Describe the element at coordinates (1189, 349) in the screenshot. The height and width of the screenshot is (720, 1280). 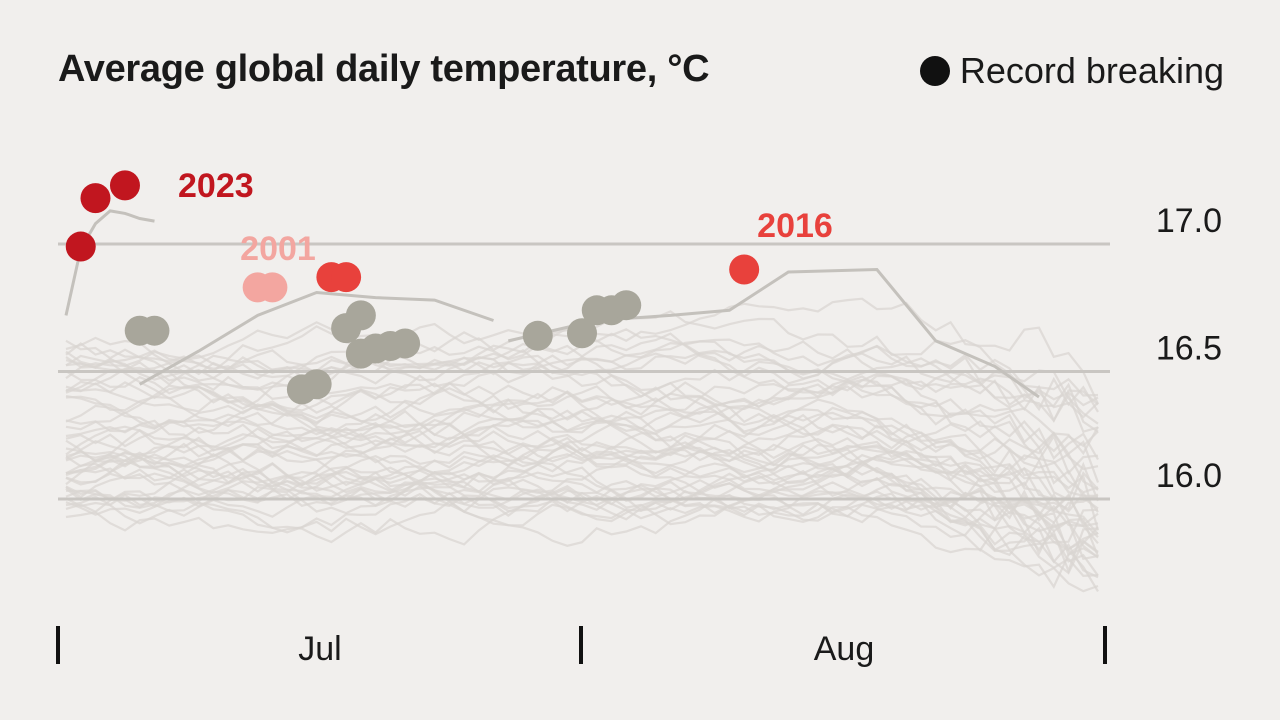
I see `y-tick-label: 16.5` at that location.